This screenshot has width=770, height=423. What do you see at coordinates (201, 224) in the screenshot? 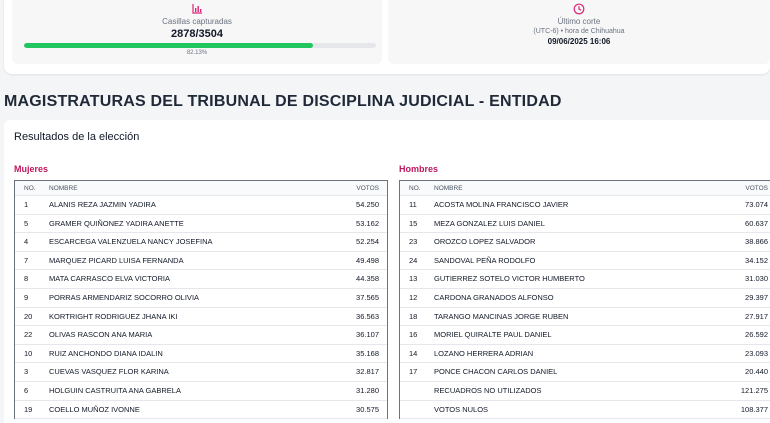
I see `table-row: 5 GRAMER QUIÑONEZ YADIRA ANETTE 53.162` at bounding box center [201, 224].